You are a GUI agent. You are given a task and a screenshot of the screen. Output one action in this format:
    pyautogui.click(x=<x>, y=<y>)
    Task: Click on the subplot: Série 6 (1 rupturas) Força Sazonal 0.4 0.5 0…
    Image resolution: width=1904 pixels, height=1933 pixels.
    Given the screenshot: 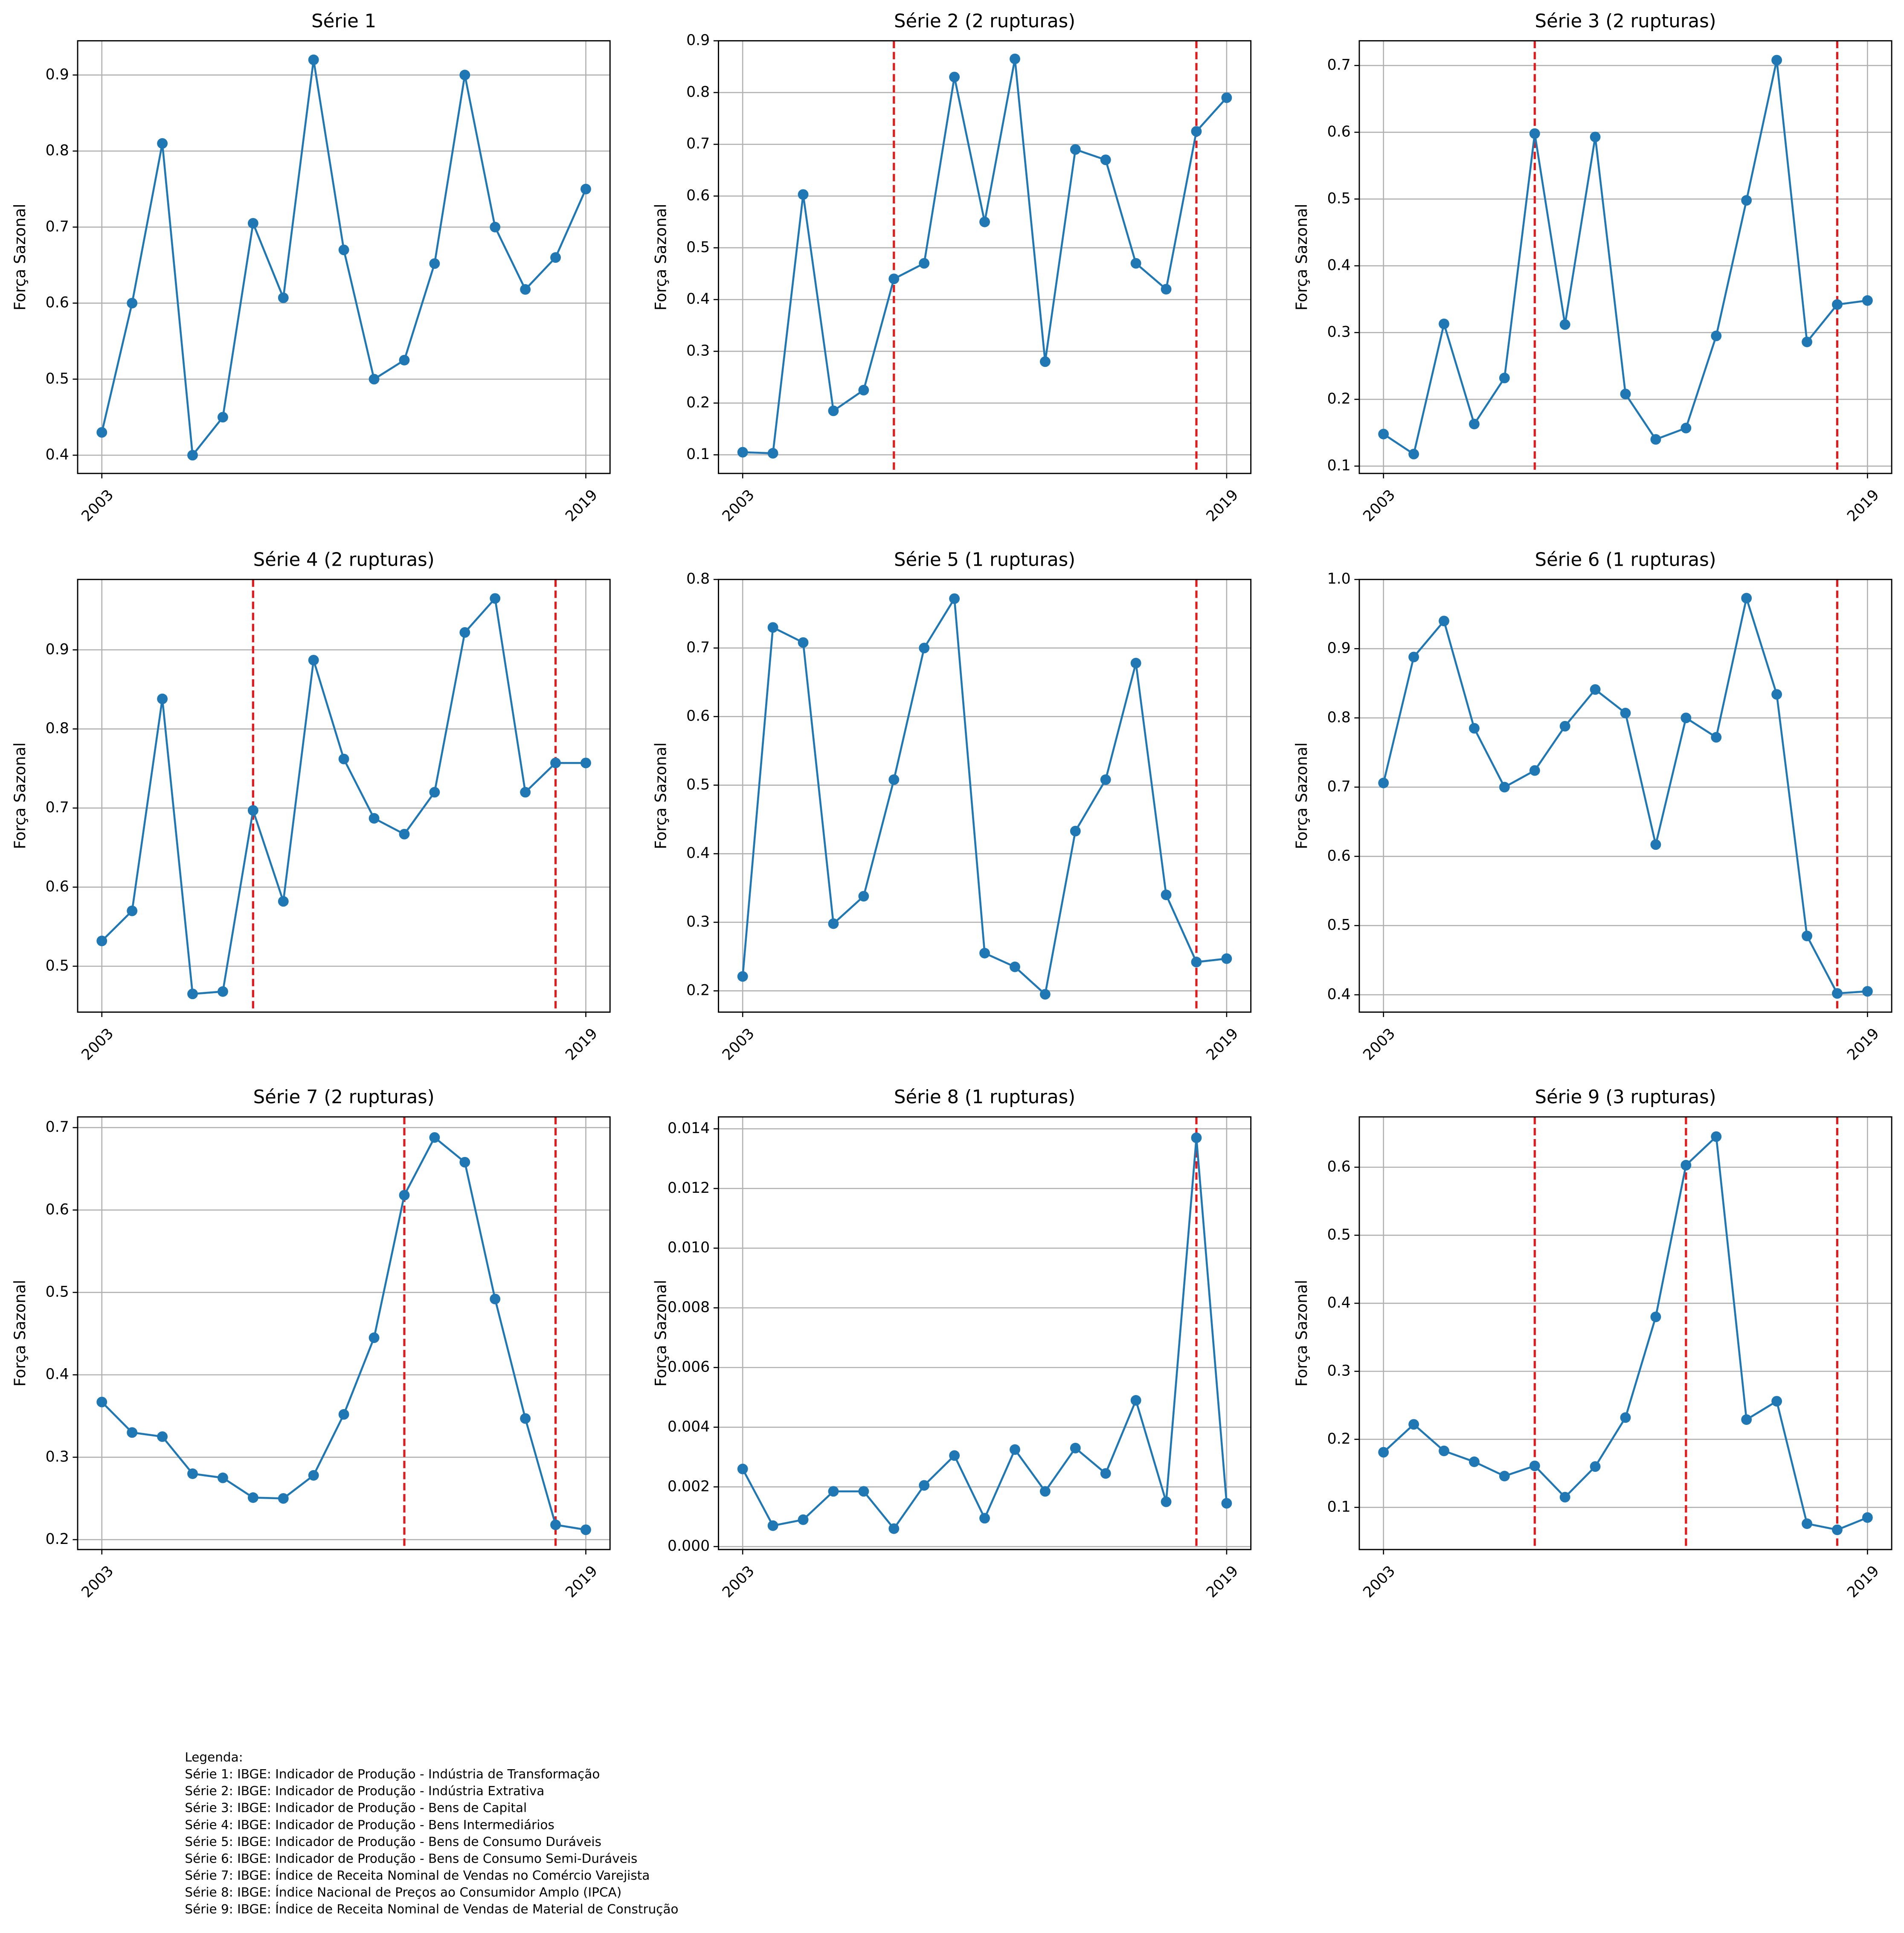 What is the action you would take?
    pyautogui.click(x=1592, y=806)
    